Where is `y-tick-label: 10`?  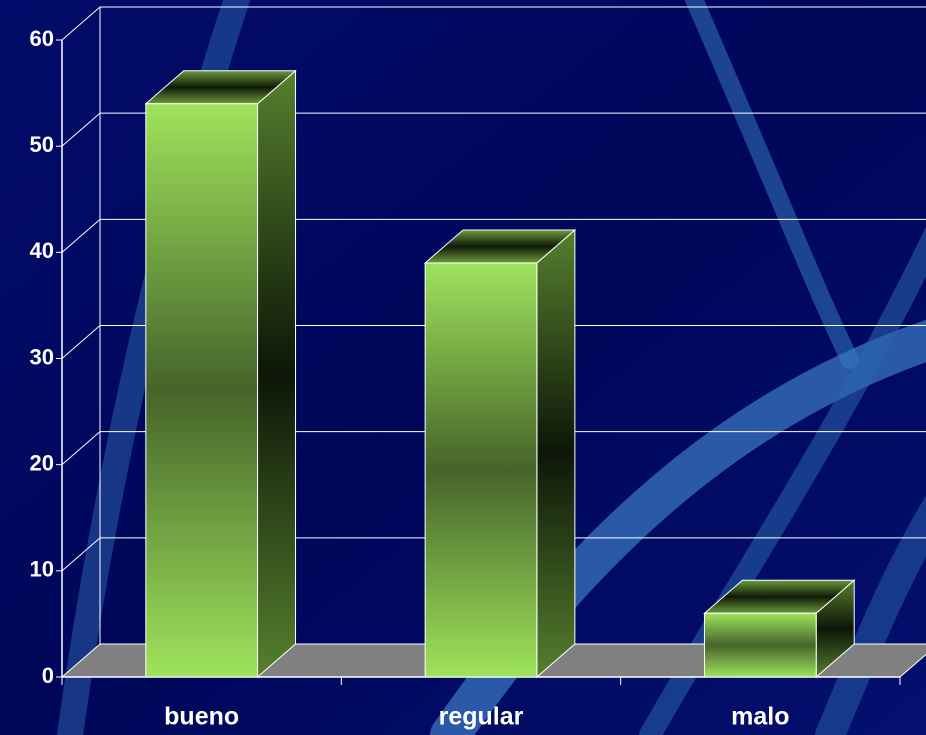 y-tick-label: 10 is located at coordinates (42, 569).